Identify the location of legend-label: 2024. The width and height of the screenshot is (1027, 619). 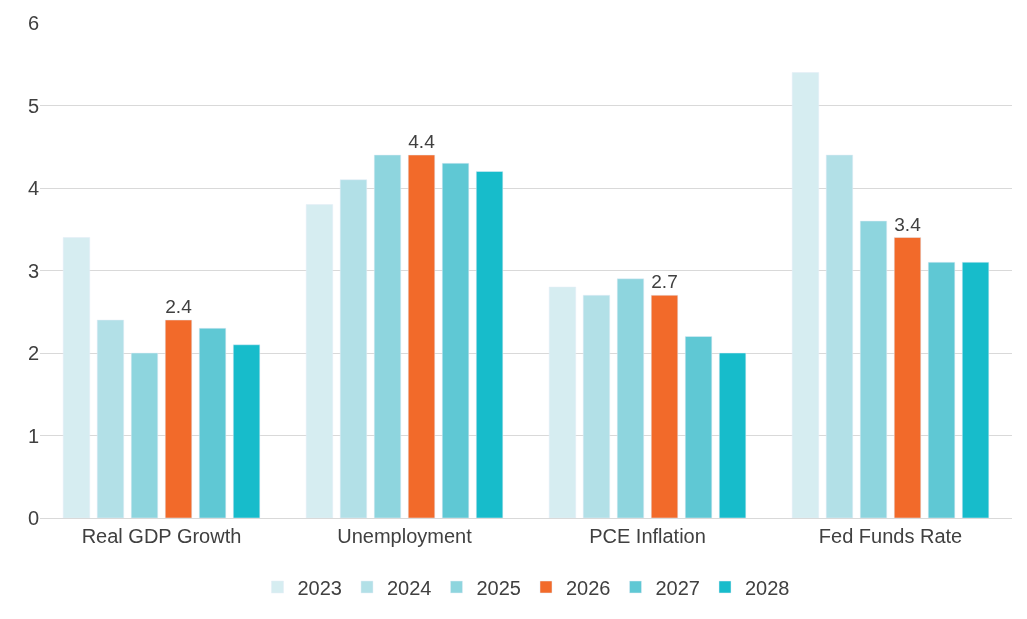
(409, 587).